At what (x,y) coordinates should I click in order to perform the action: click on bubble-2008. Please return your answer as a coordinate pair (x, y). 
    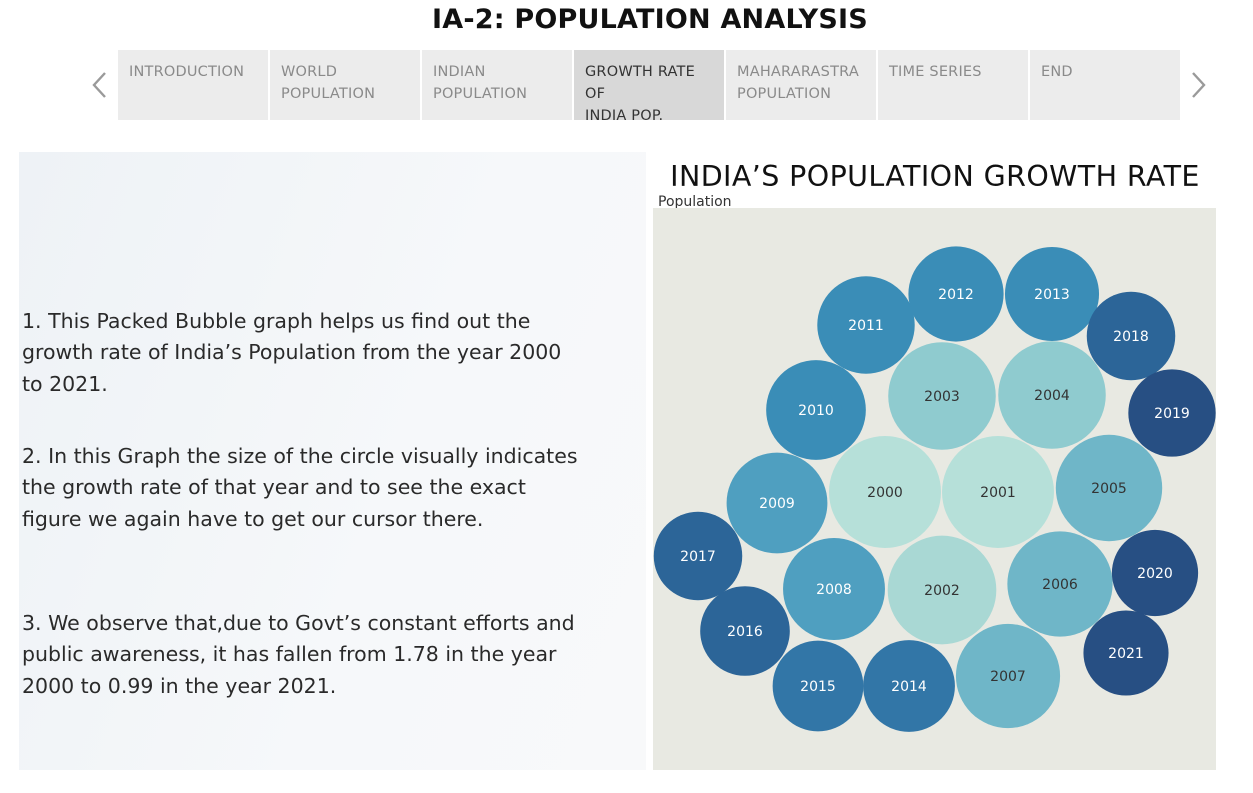
    Looking at the image, I should click on (834, 589).